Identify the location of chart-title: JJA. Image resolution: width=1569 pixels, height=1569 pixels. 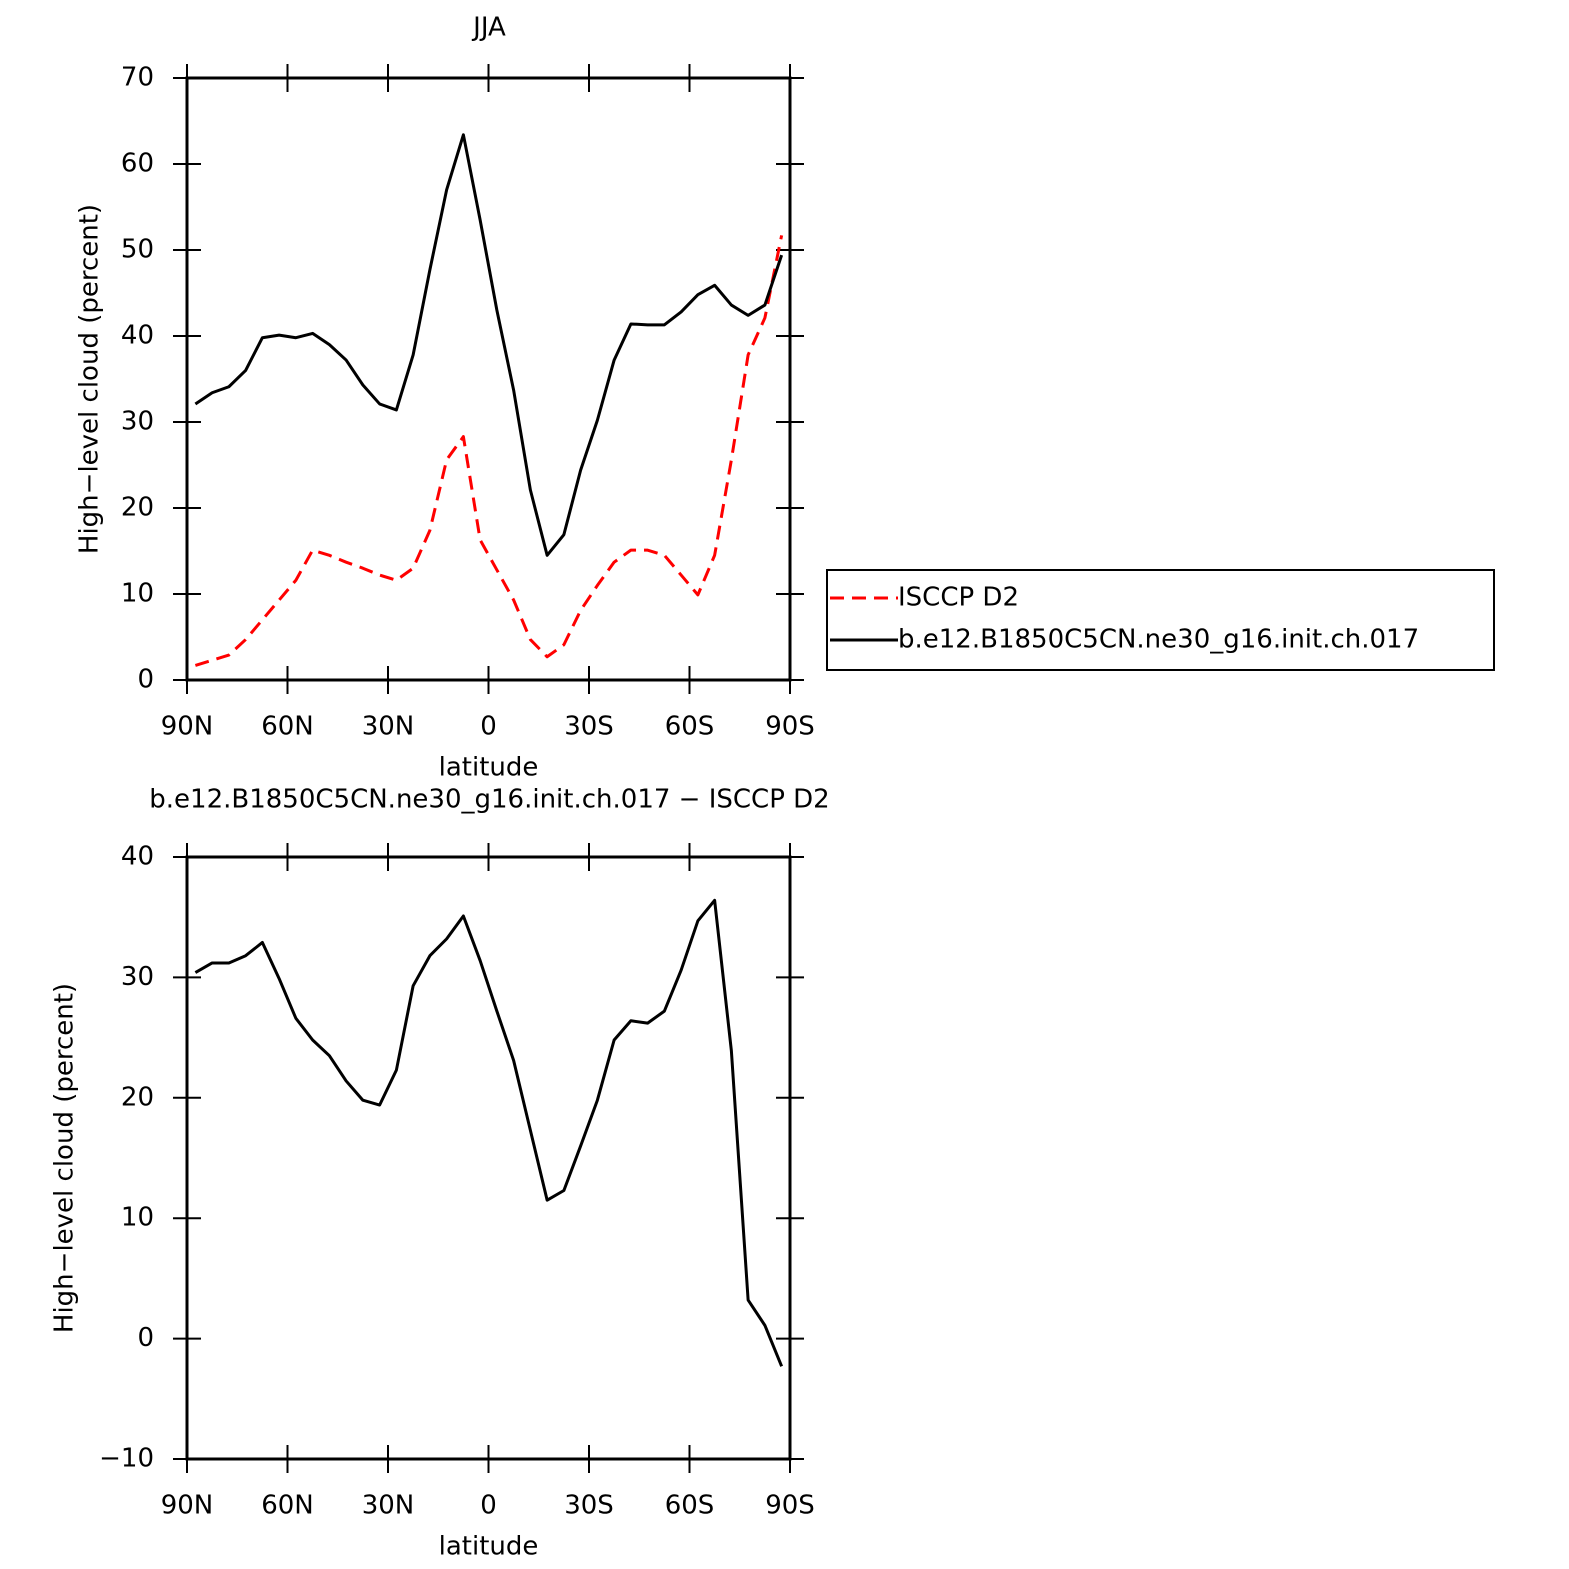
(488, 28).